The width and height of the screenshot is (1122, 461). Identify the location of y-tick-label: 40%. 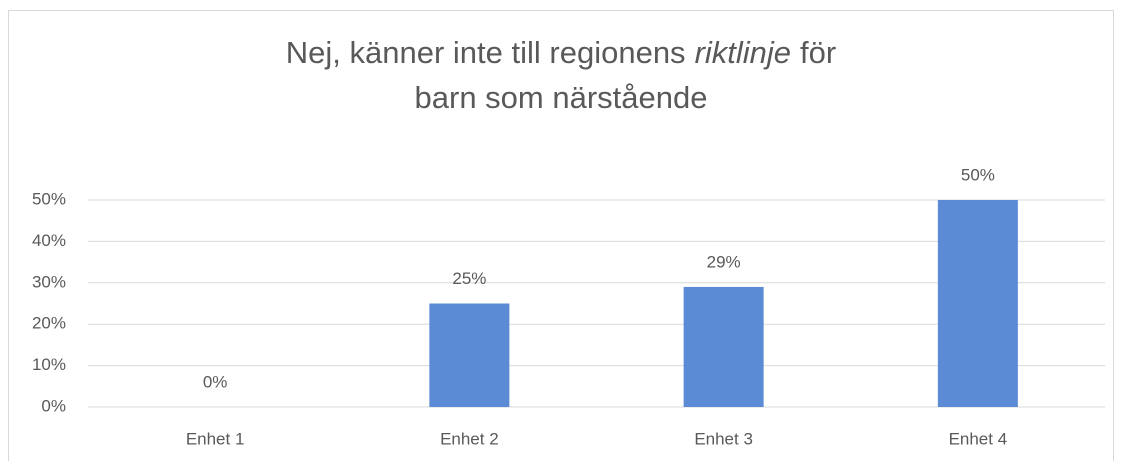
(49, 240).